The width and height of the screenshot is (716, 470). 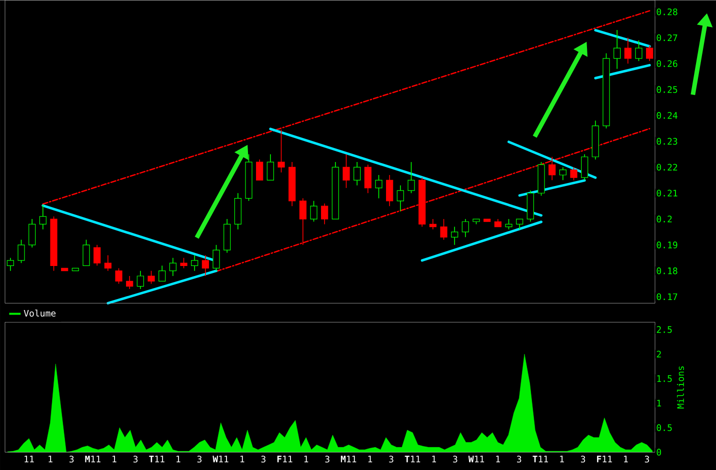 What do you see at coordinates (667, 12) in the screenshot?
I see `y-tick-label: 0.28` at bounding box center [667, 12].